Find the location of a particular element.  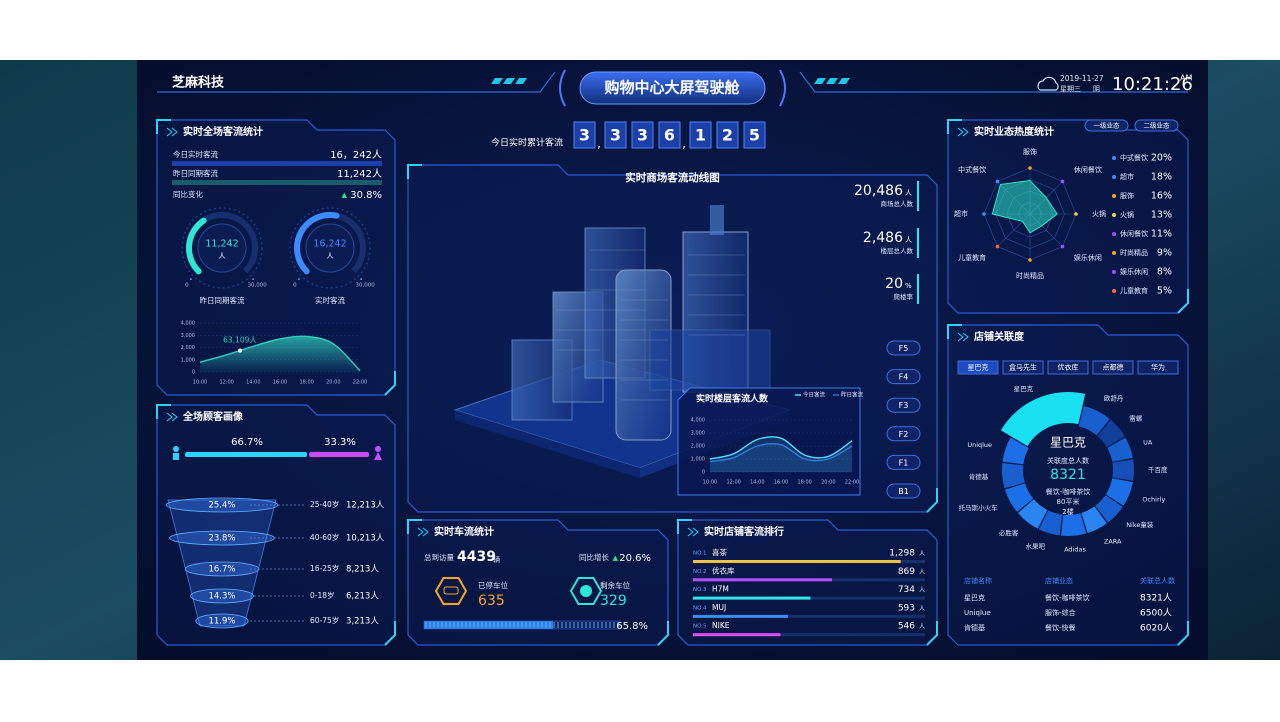

store-name: H7M is located at coordinates (720, 589).